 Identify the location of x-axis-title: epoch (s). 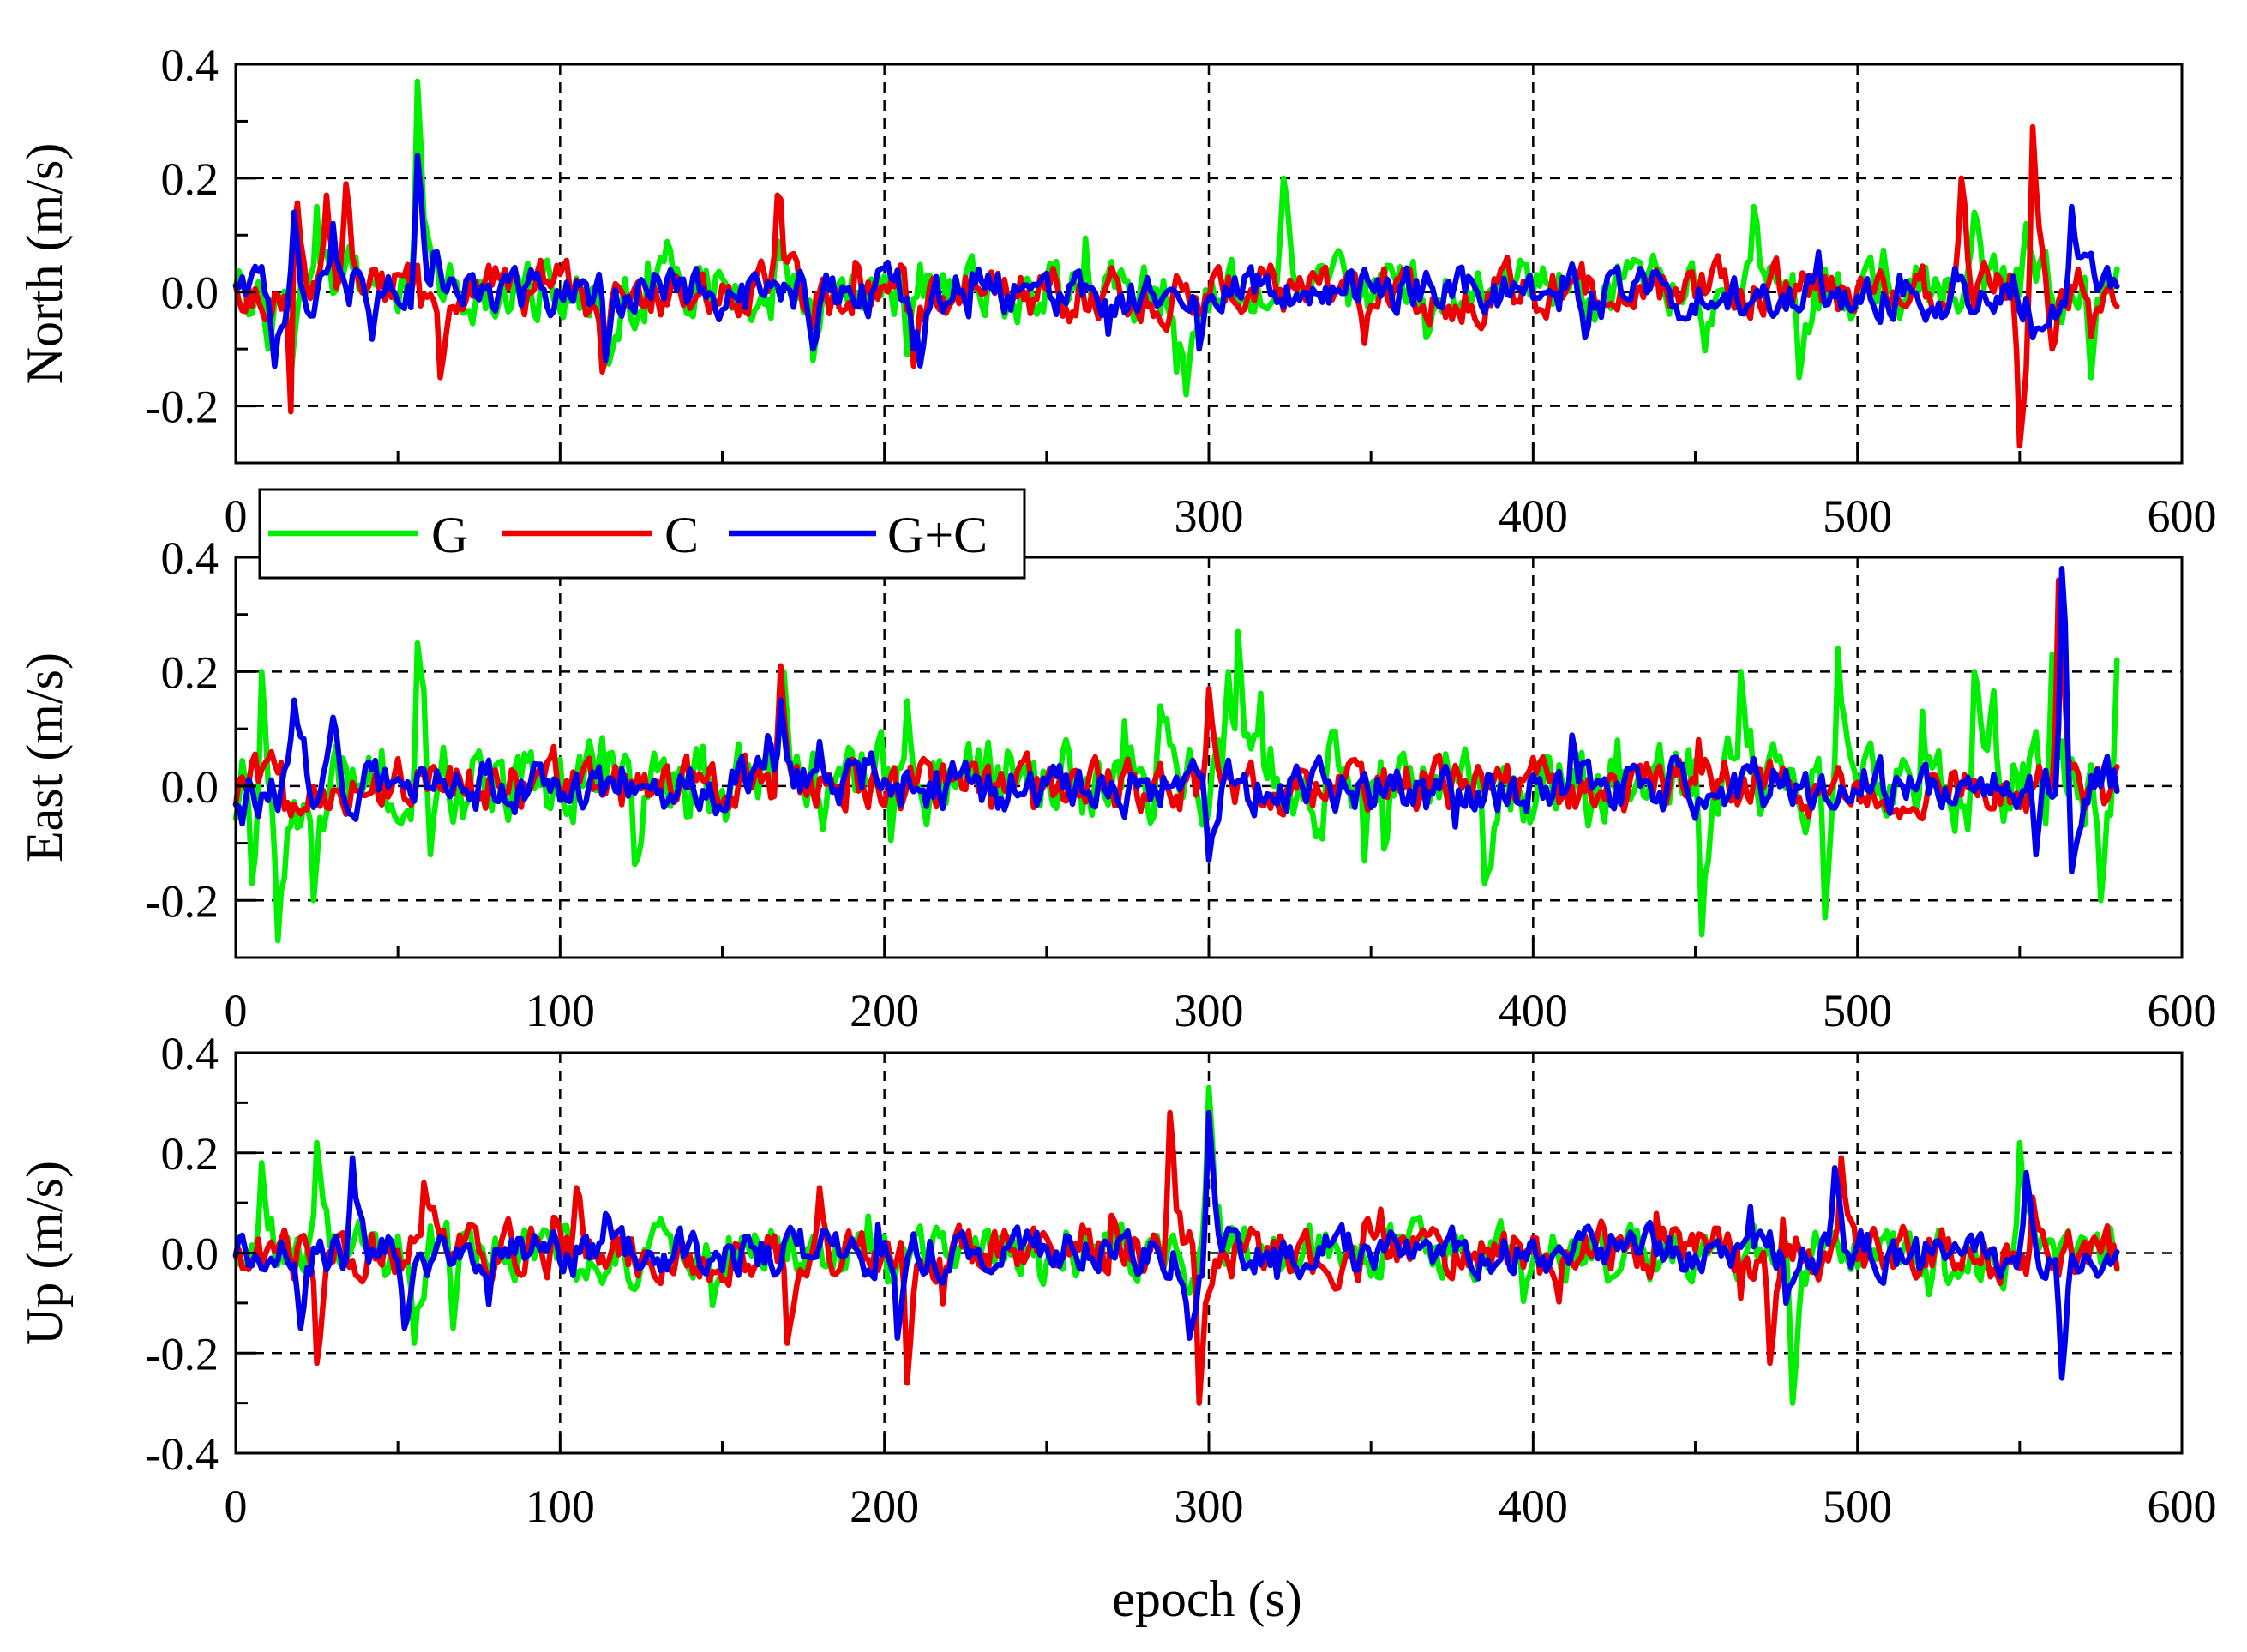
(1207, 1599).